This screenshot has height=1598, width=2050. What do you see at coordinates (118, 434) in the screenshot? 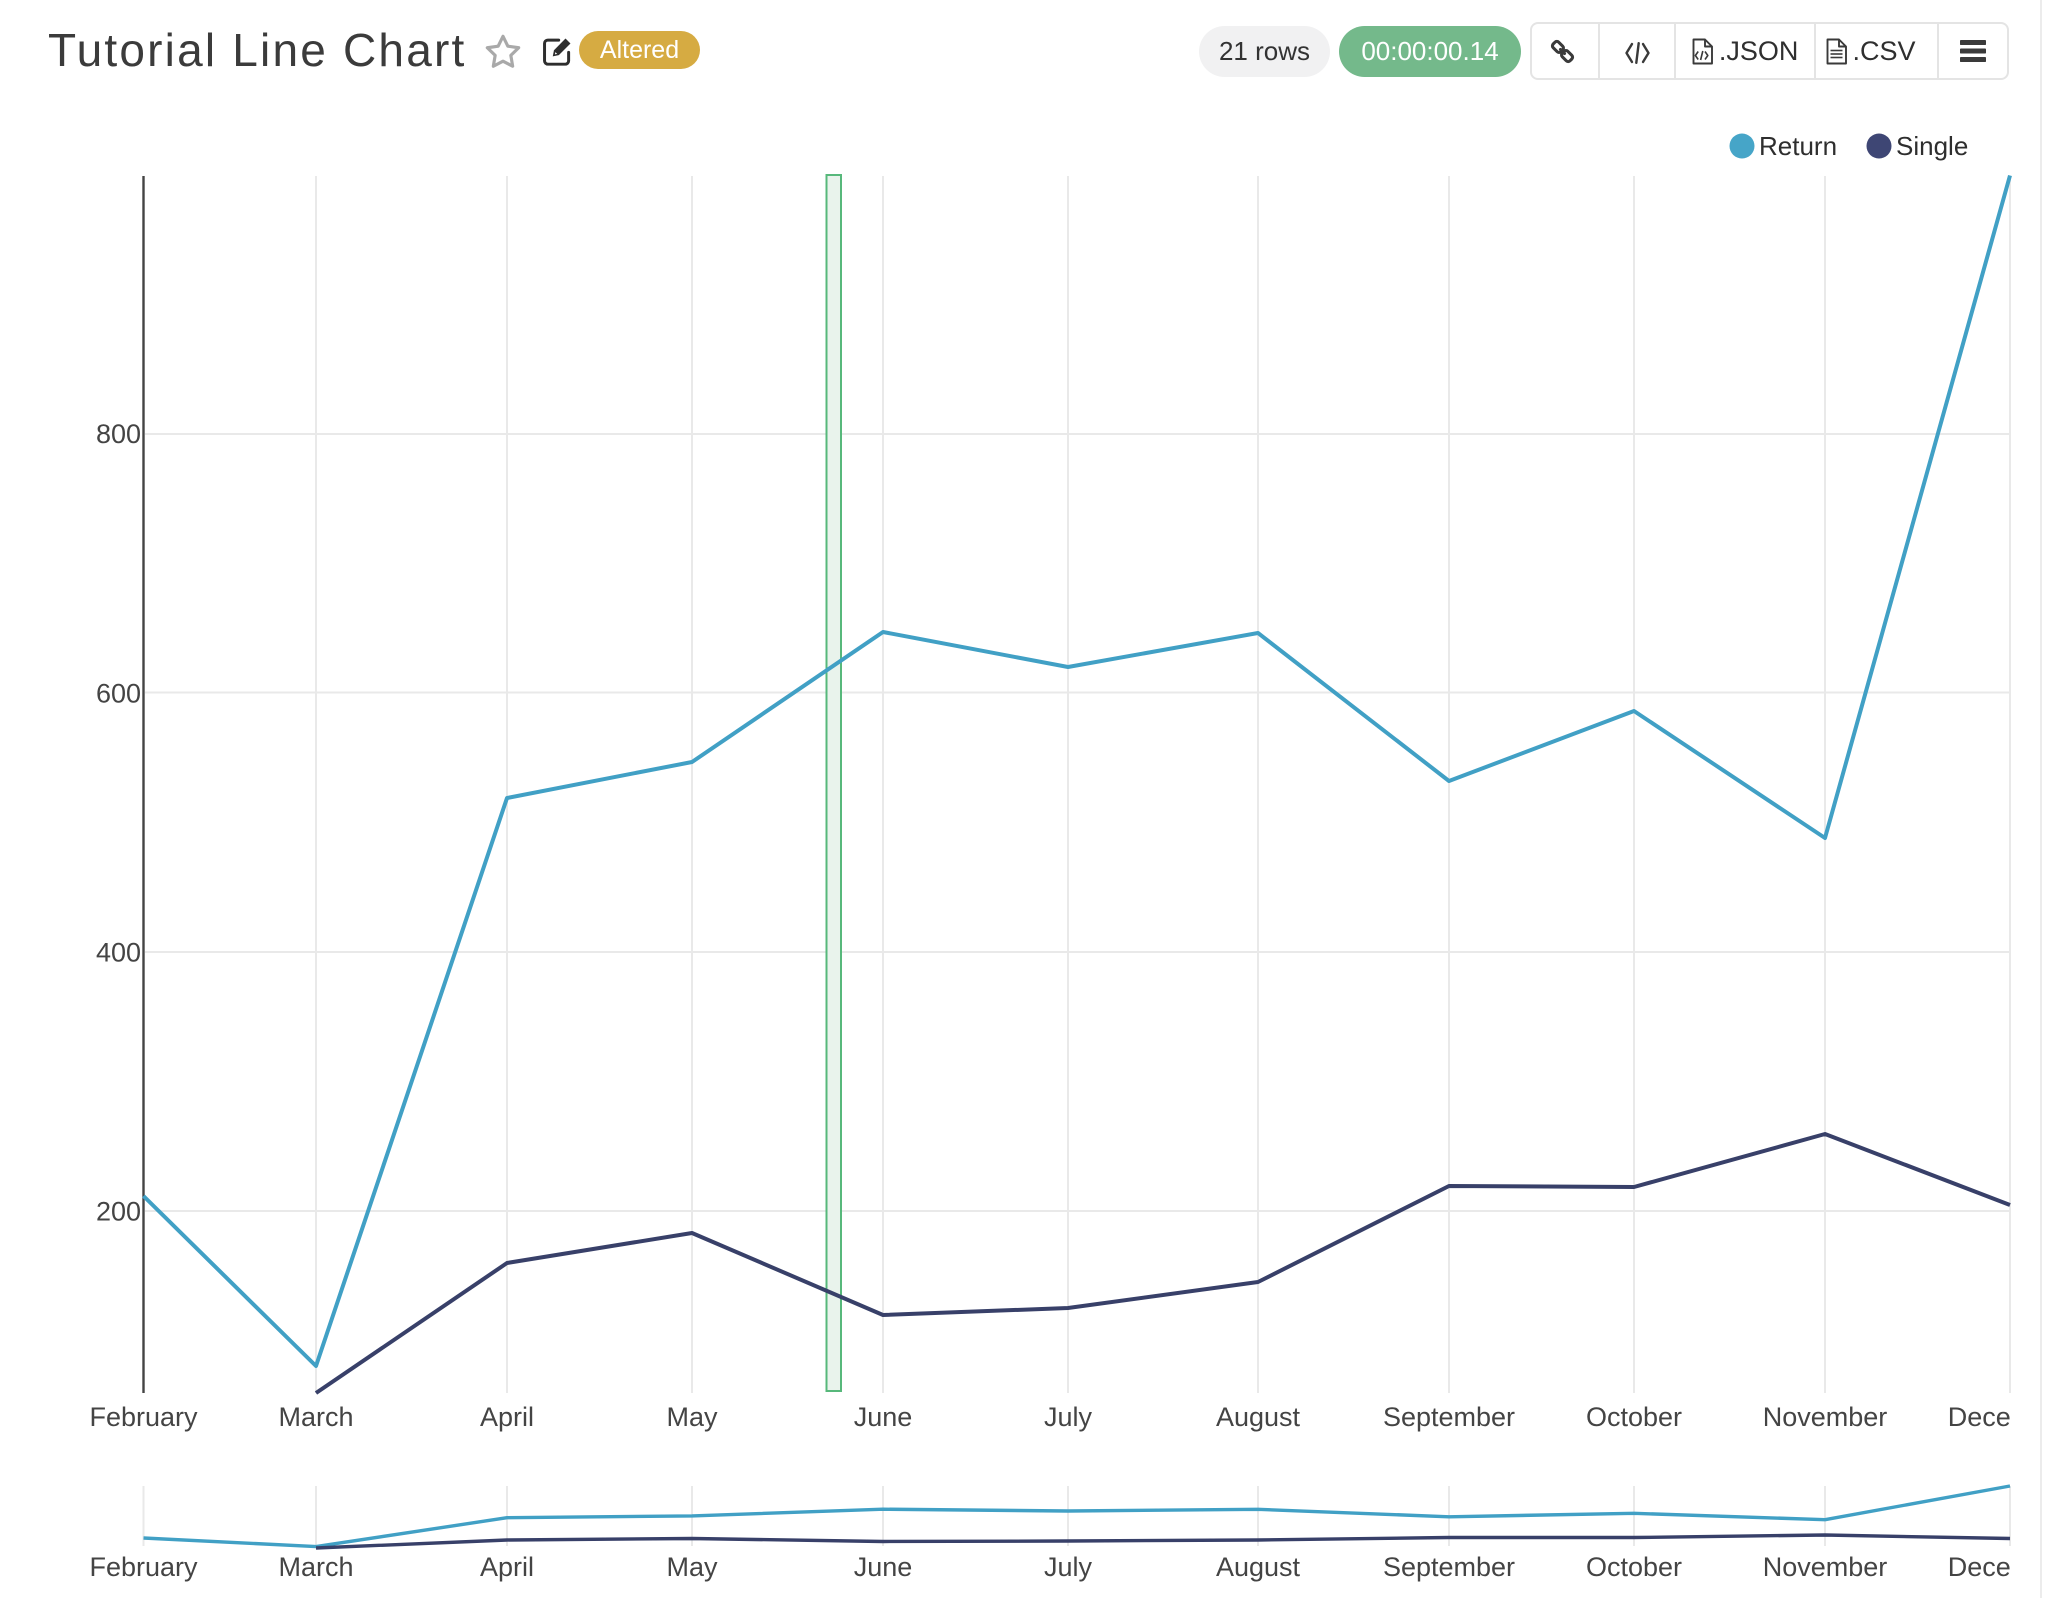
I see `svg-text: 800` at bounding box center [118, 434].